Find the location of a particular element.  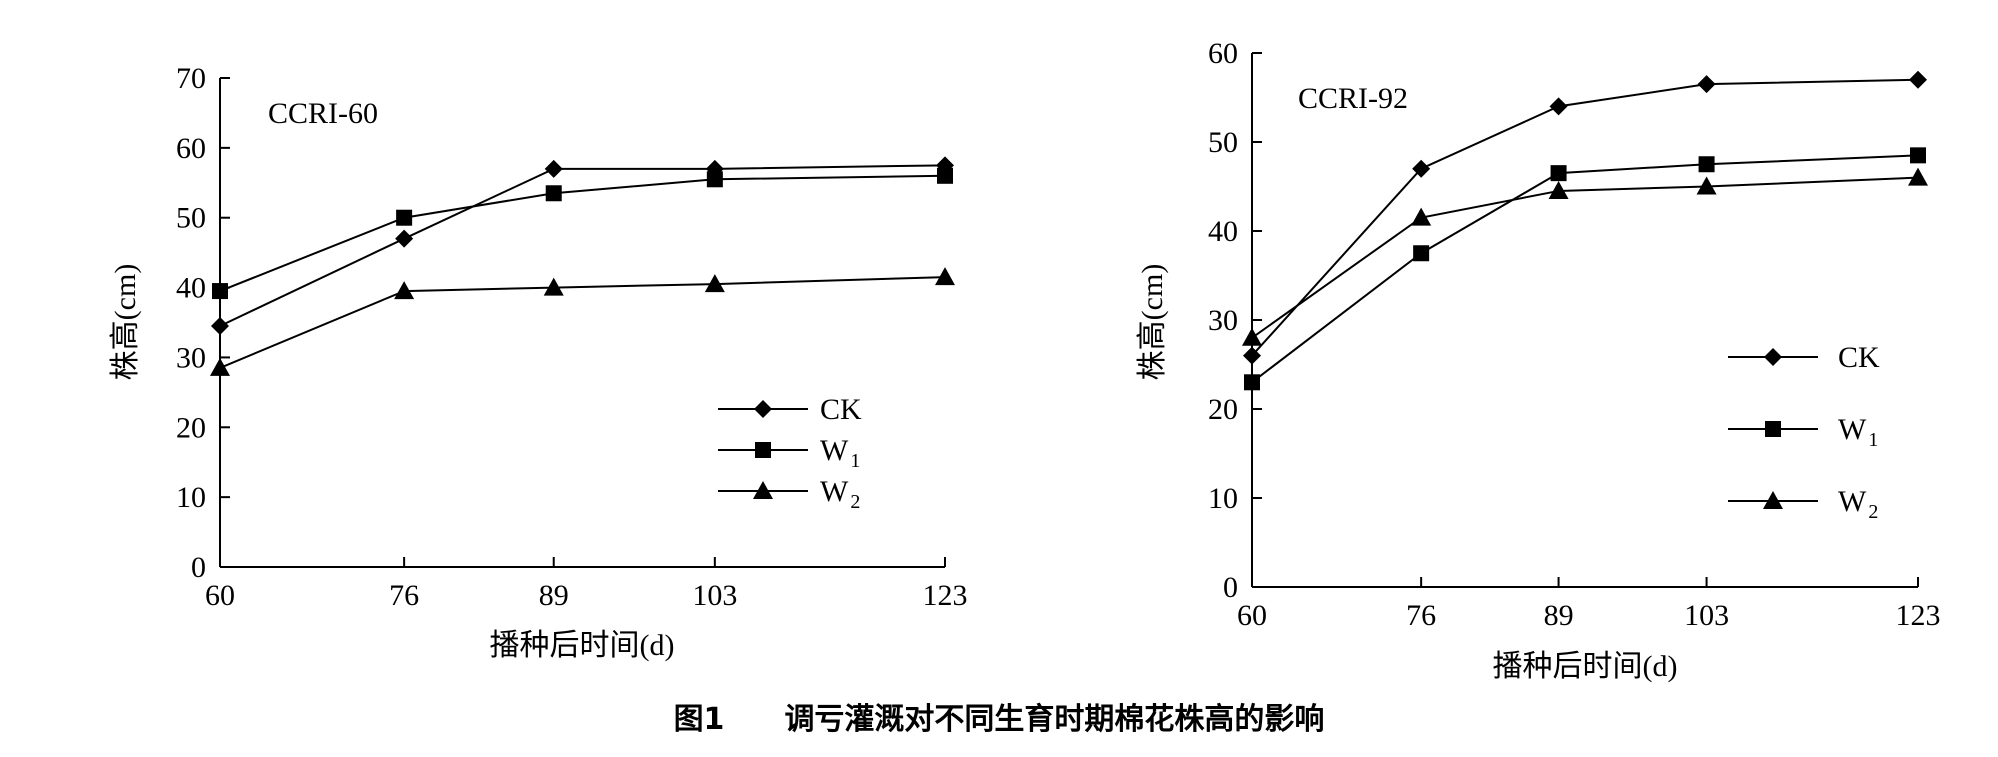

figure-caption-number: 图1 is located at coordinates (699, 719).